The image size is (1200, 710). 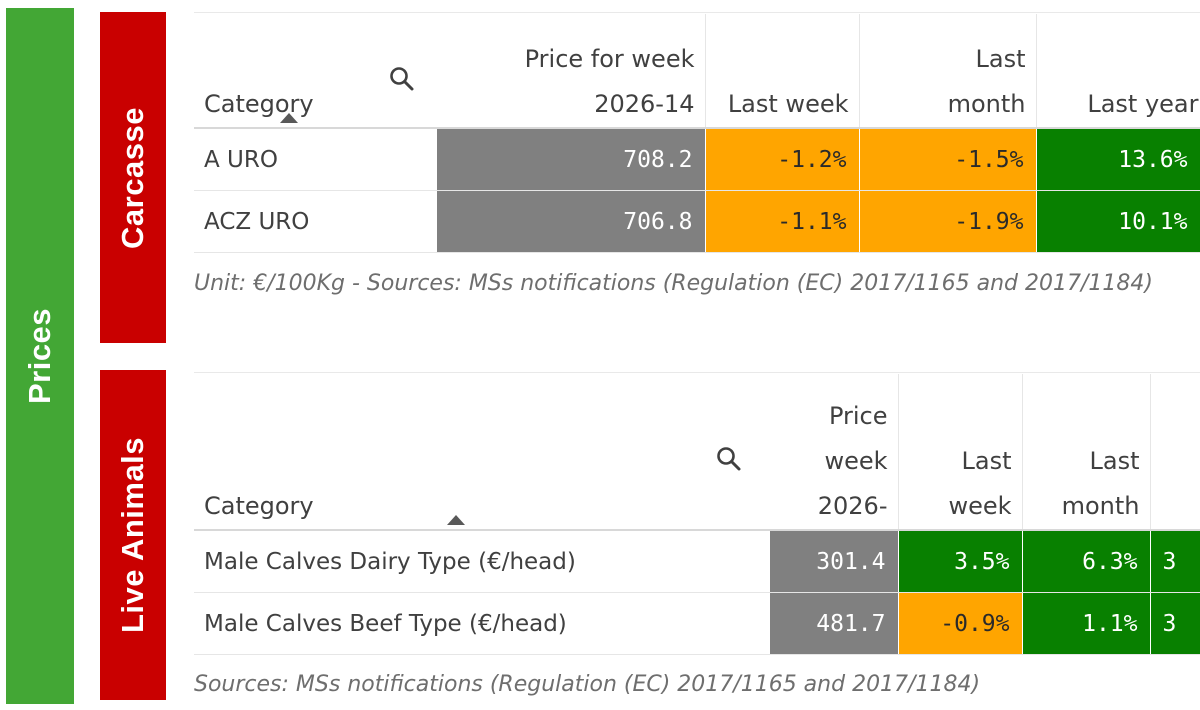 What do you see at coordinates (834, 561) in the screenshot?
I see `price-cell: 301.4` at bounding box center [834, 561].